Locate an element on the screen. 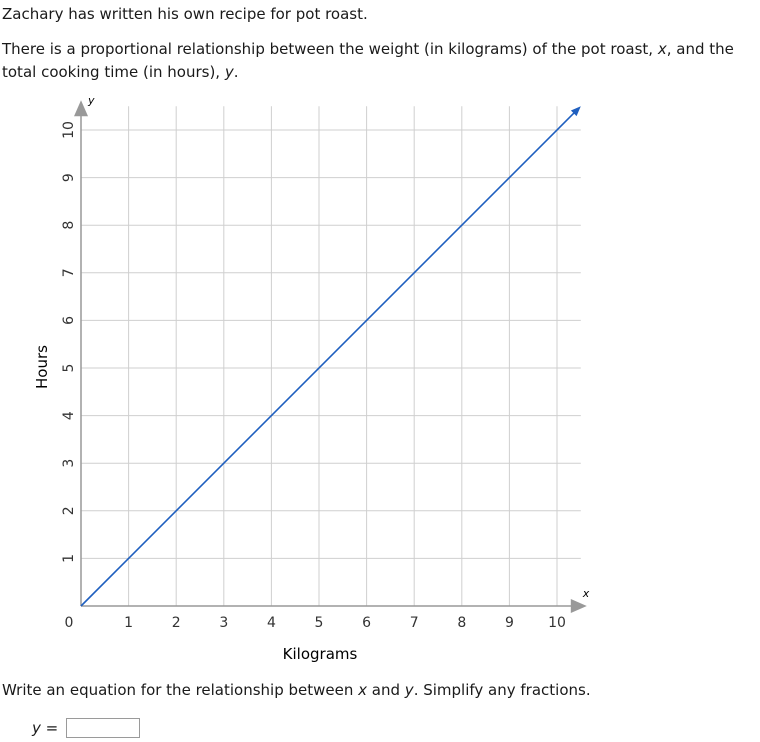 This screenshot has width=760, height=742. x-axis-arrow is located at coordinates (578, 606).